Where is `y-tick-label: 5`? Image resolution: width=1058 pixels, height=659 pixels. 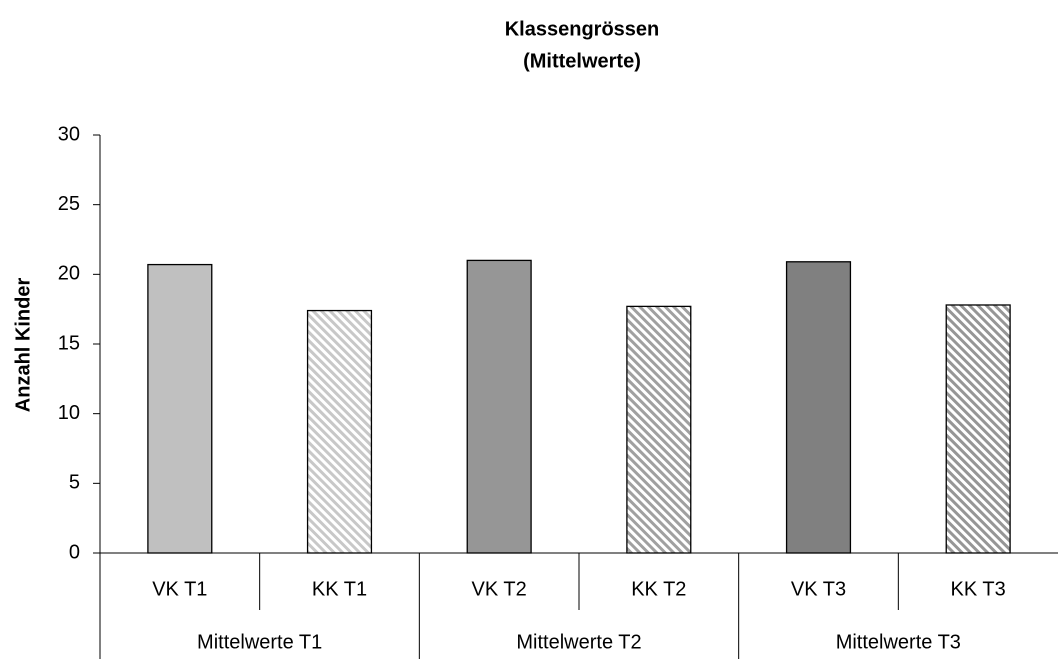 y-tick-label: 5 is located at coordinates (74, 483).